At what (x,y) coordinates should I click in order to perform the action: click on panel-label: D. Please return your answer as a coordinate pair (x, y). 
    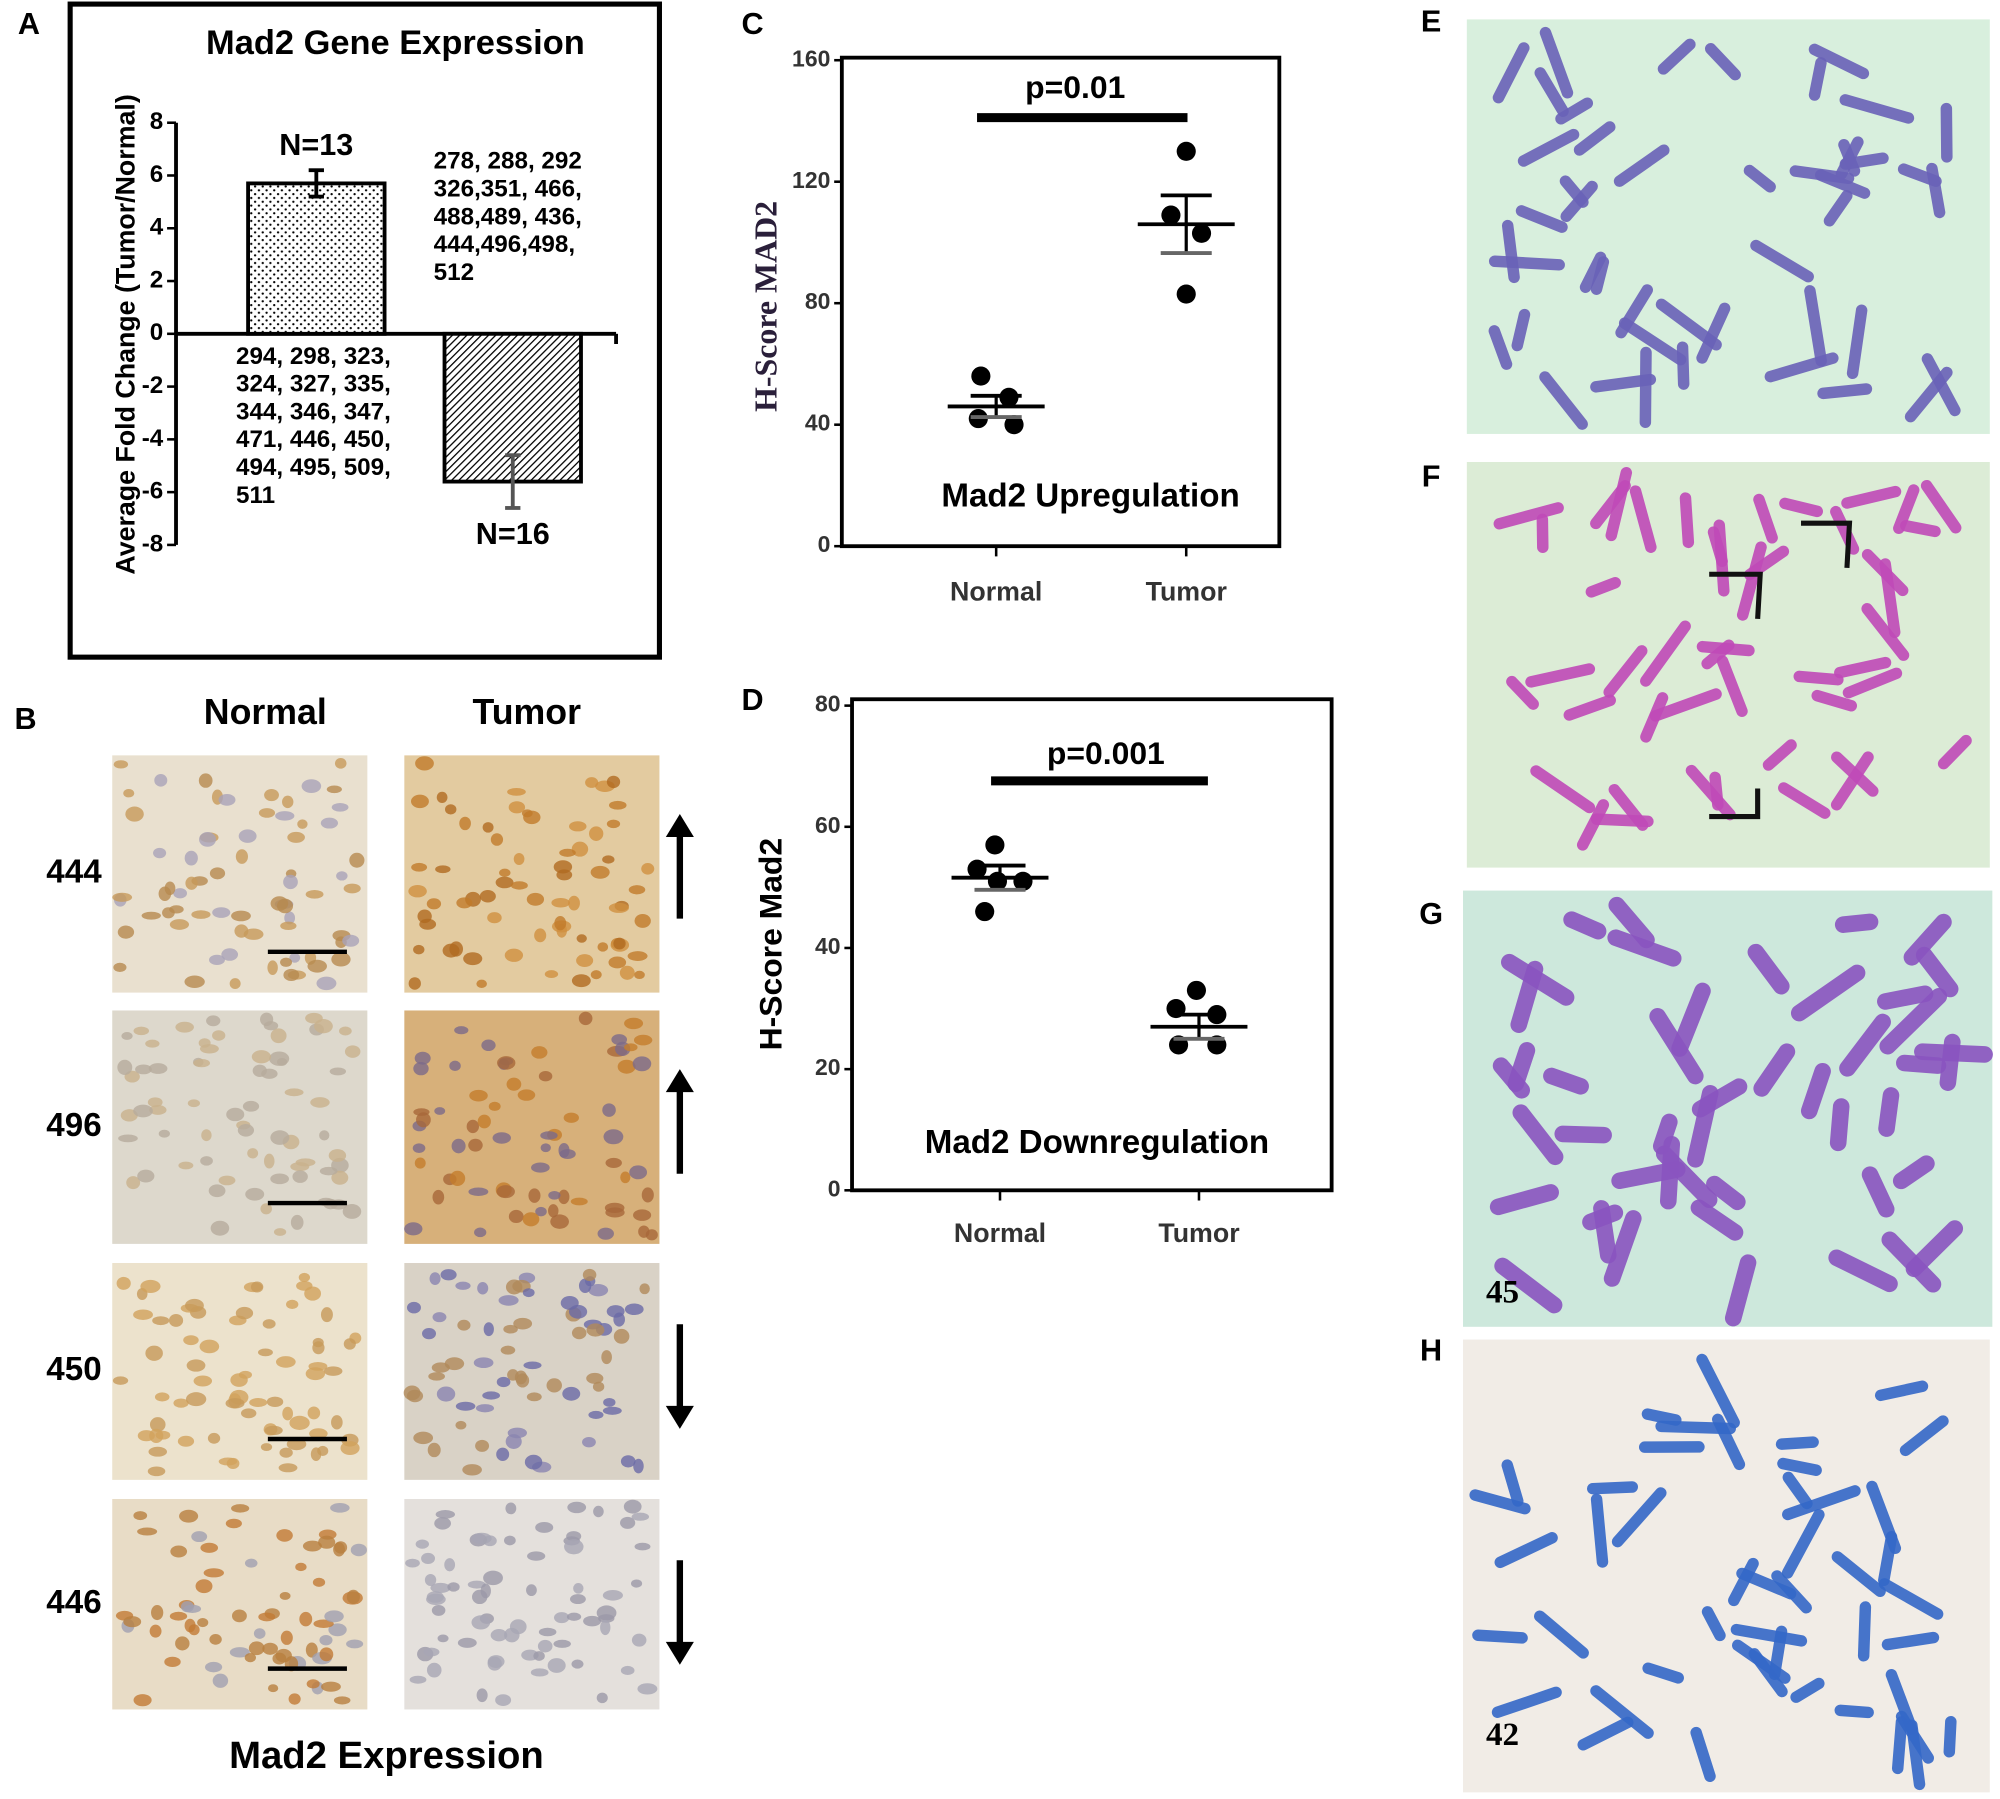
    Looking at the image, I should click on (752, 700).